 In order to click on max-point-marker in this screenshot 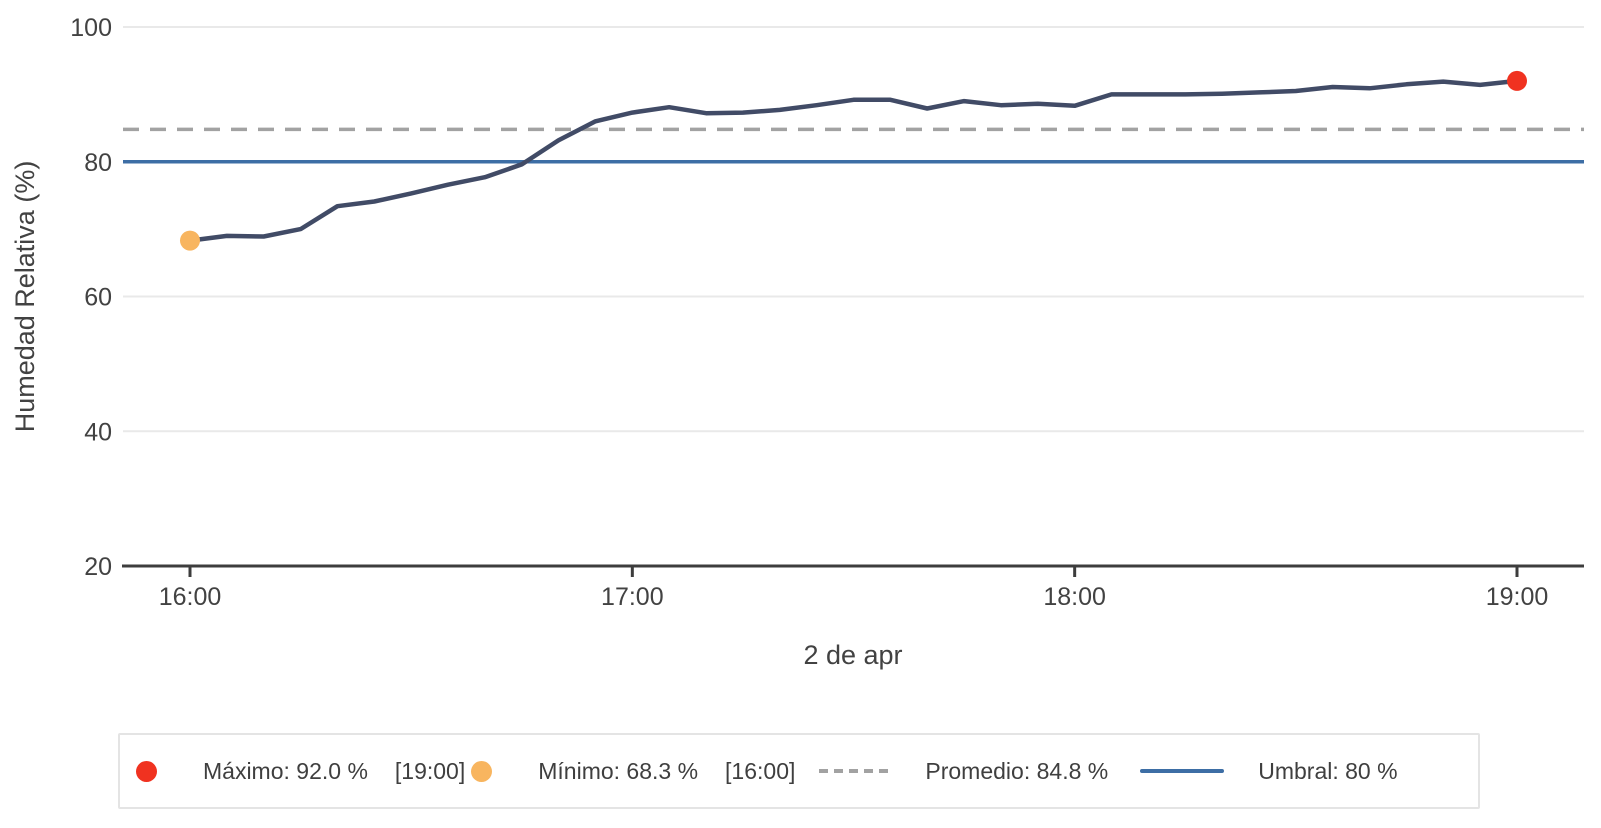, I will do `click(1517, 80)`.